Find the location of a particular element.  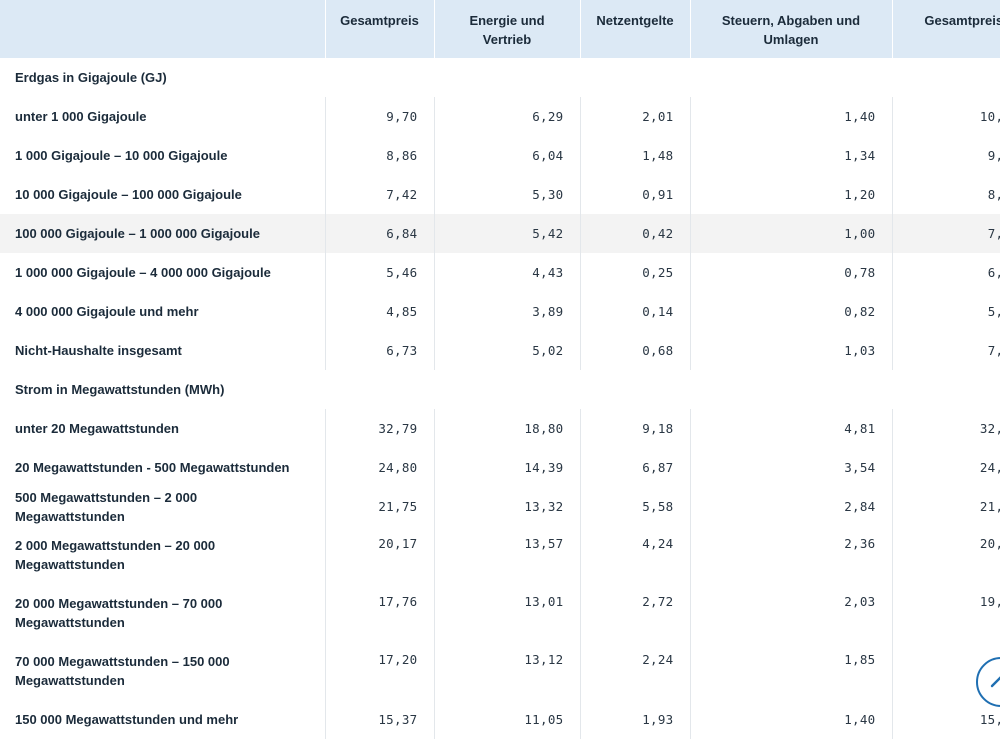

cell-value: 15,08 is located at coordinates (945, 719).